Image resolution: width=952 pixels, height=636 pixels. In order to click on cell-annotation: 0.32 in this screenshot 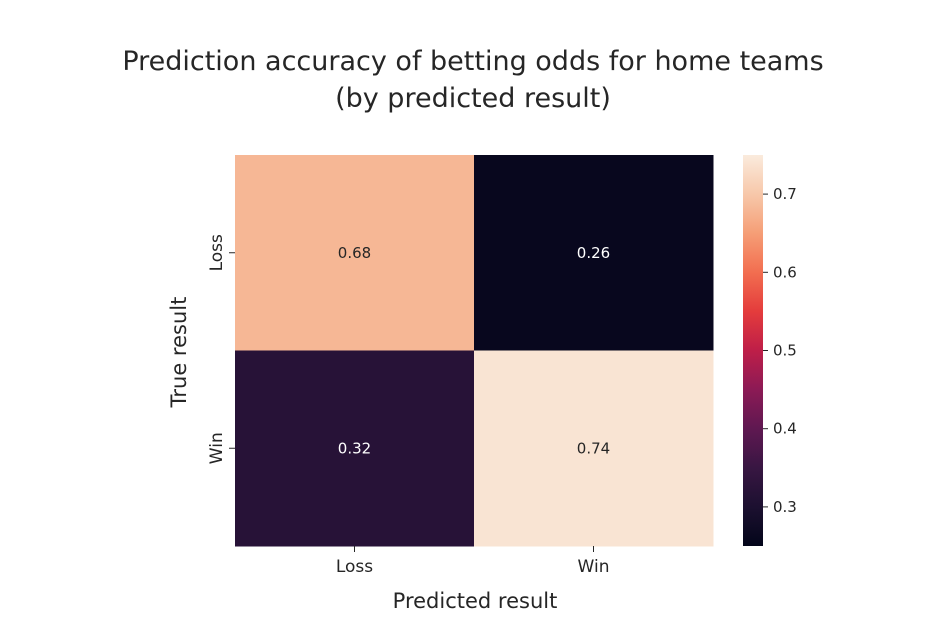, I will do `click(354, 448)`.